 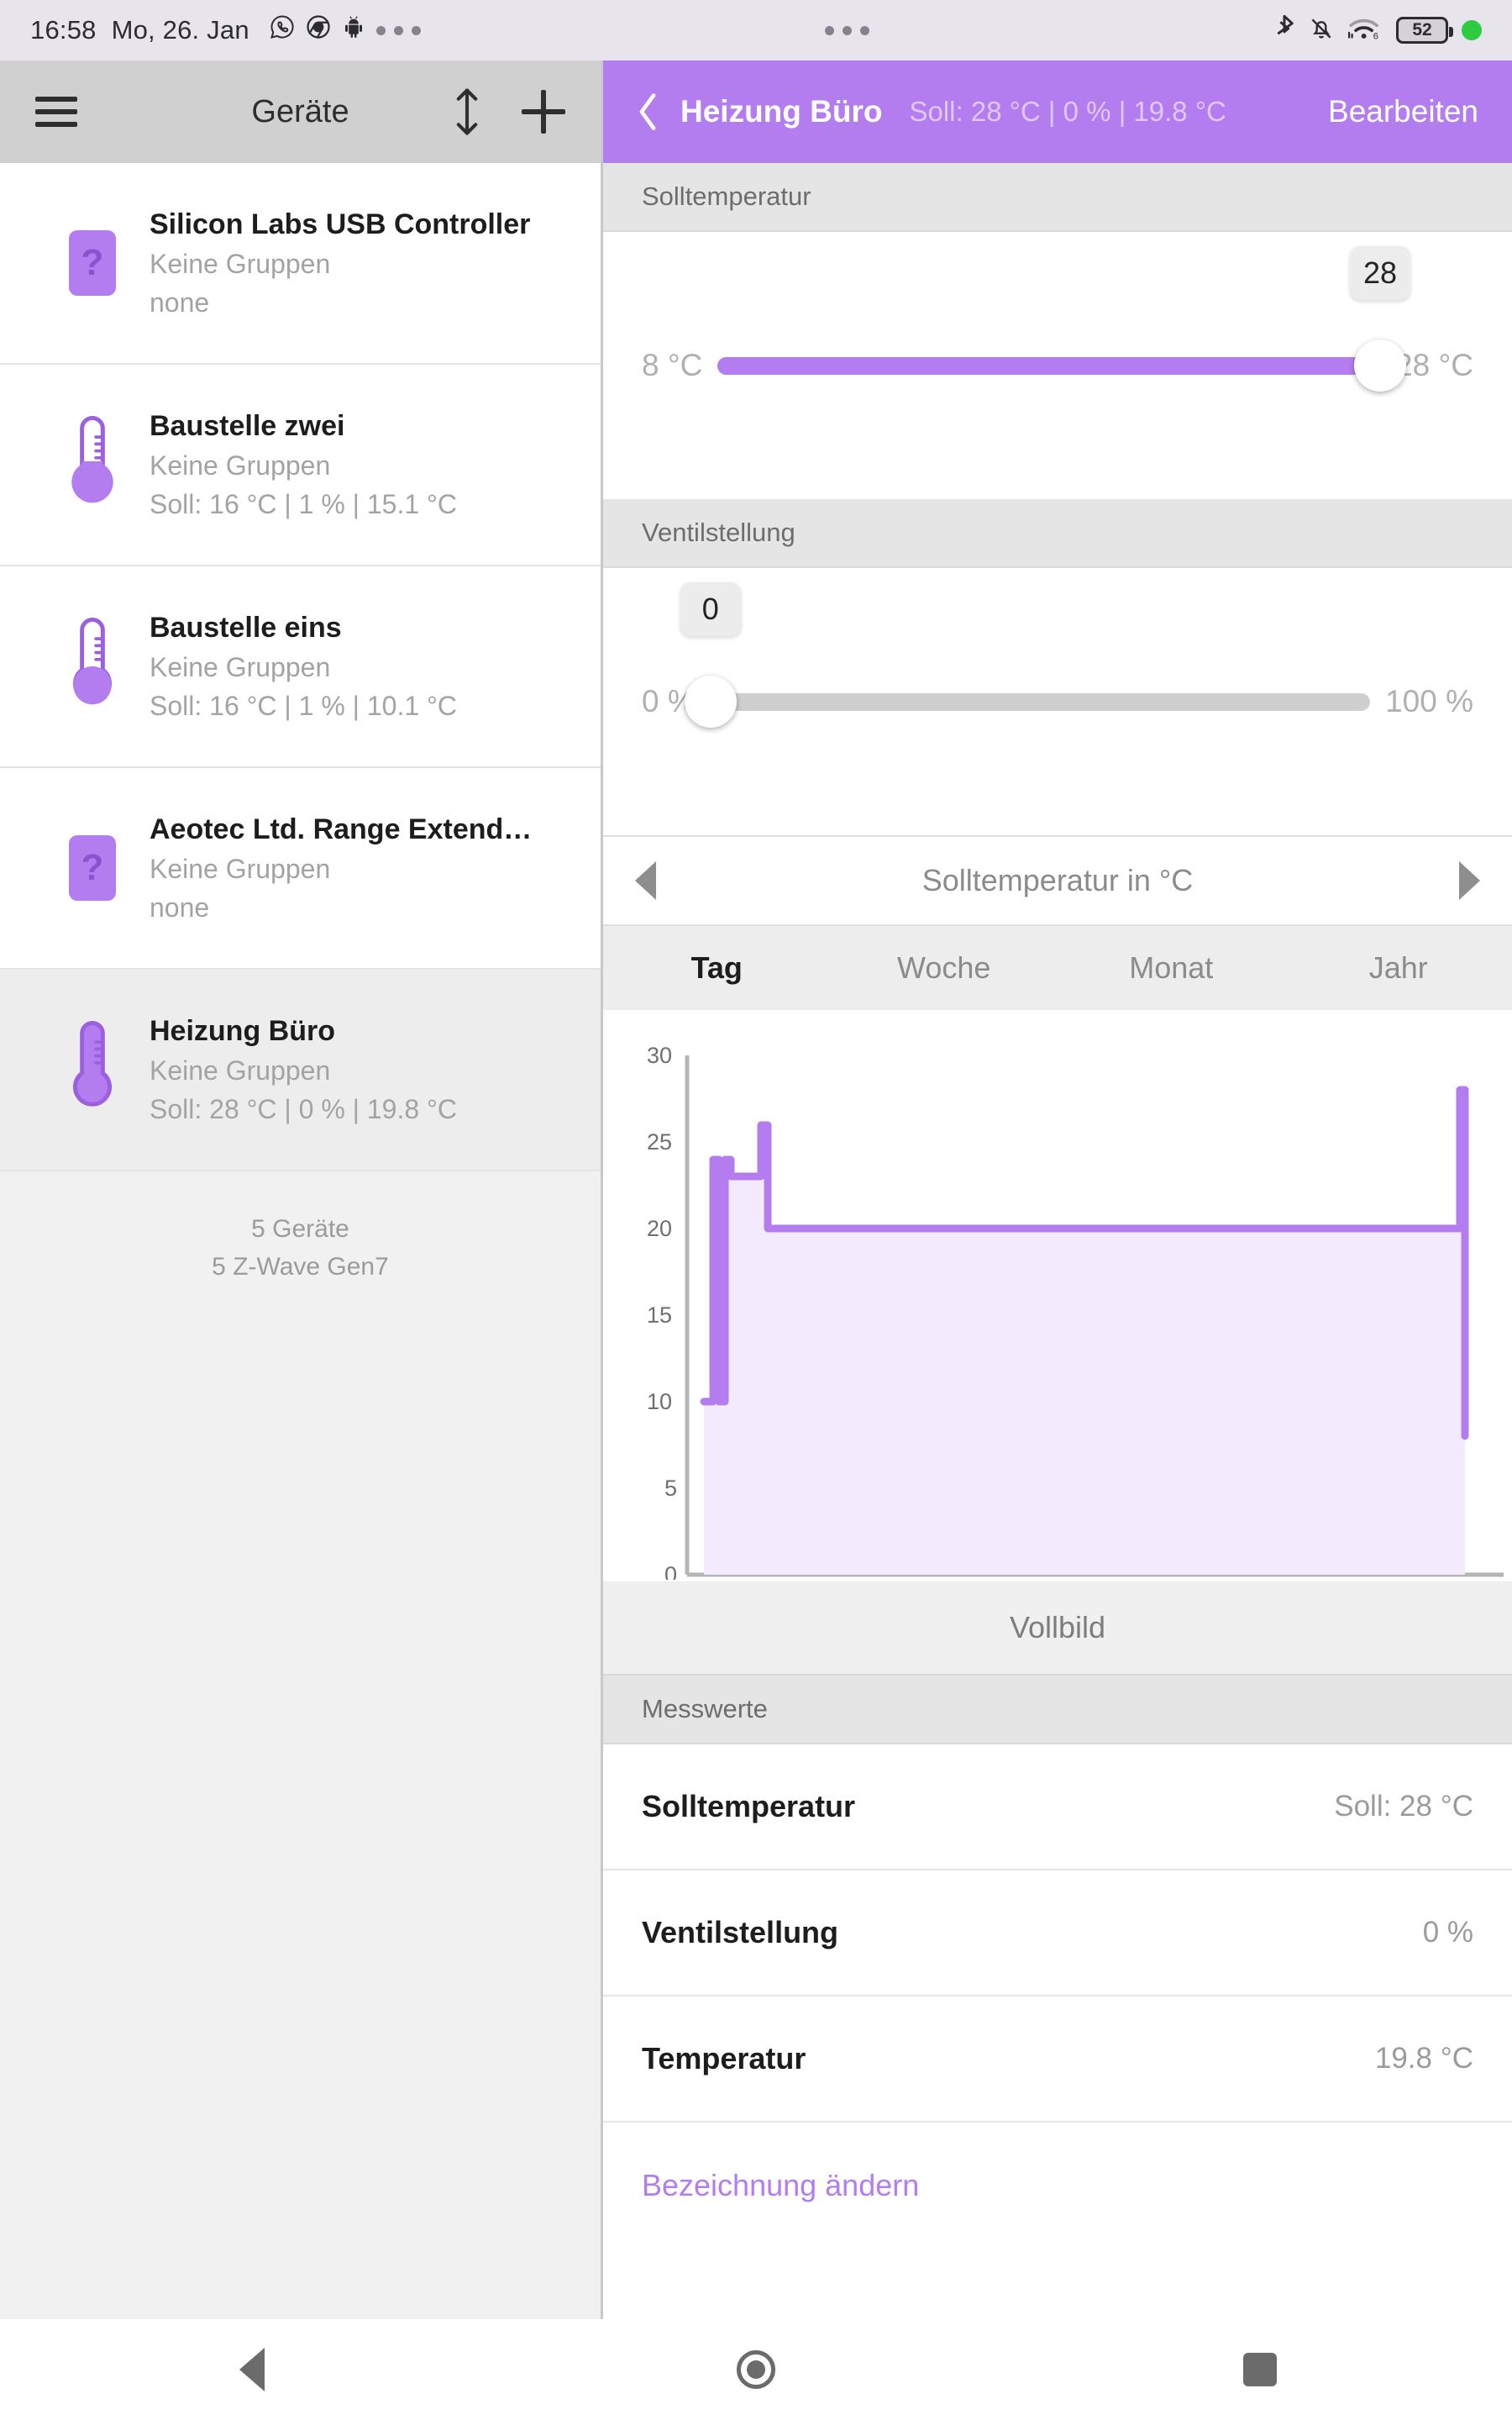 What do you see at coordinates (645, 880) in the screenshot?
I see `triangle-left-icon` at bounding box center [645, 880].